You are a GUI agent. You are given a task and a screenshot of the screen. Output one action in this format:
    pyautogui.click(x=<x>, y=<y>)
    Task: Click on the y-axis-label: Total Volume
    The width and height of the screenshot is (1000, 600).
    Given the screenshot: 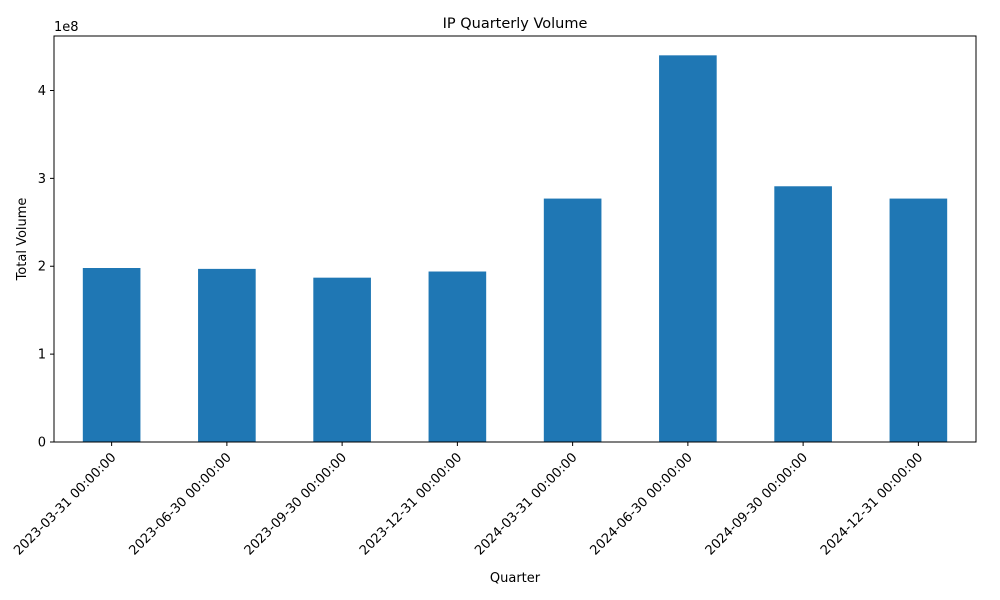 What is the action you would take?
    pyautogui.click(x=22, y=240)
    